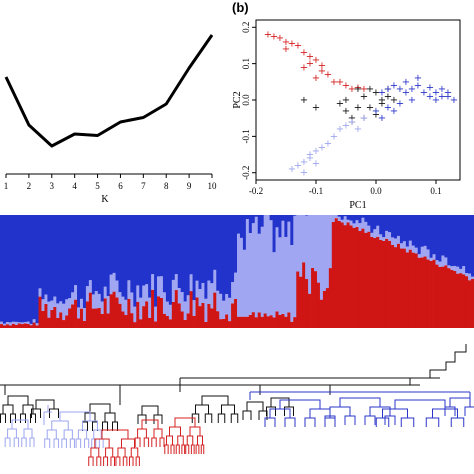 This screenshot has width=474, height=474. I want to click on x-tick-label: 3, so click(52, 186).